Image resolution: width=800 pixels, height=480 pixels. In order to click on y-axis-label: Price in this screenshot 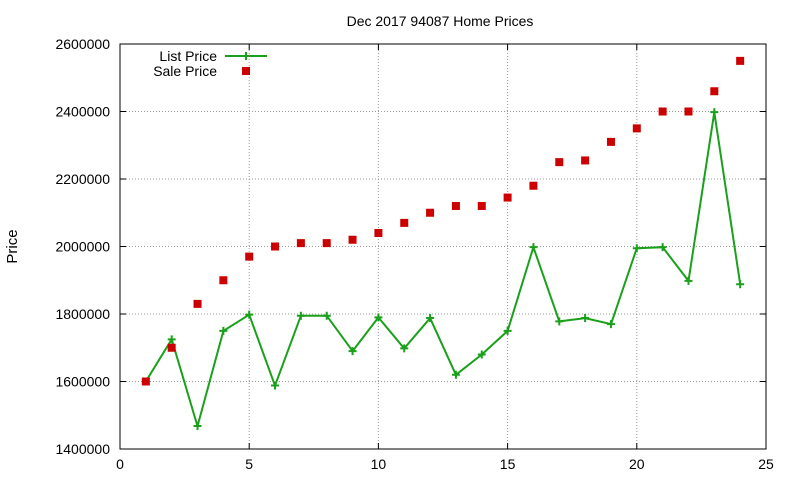, I will do `click(12, 246)`.